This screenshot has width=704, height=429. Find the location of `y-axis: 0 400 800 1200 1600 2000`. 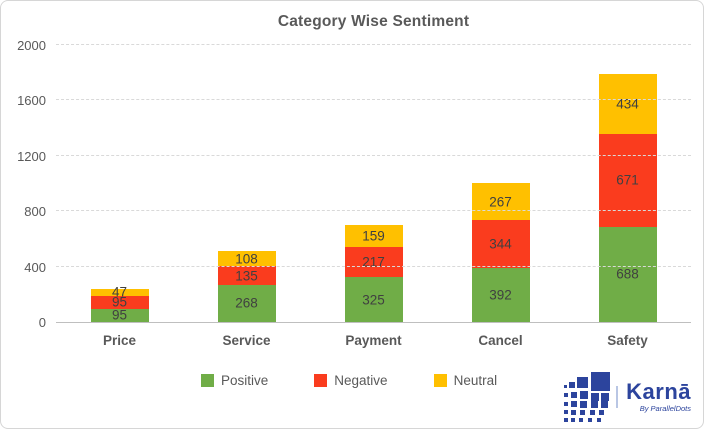

y-axis: 0 400 800 1200 1600 2000 is located at coordinates (23, 184).